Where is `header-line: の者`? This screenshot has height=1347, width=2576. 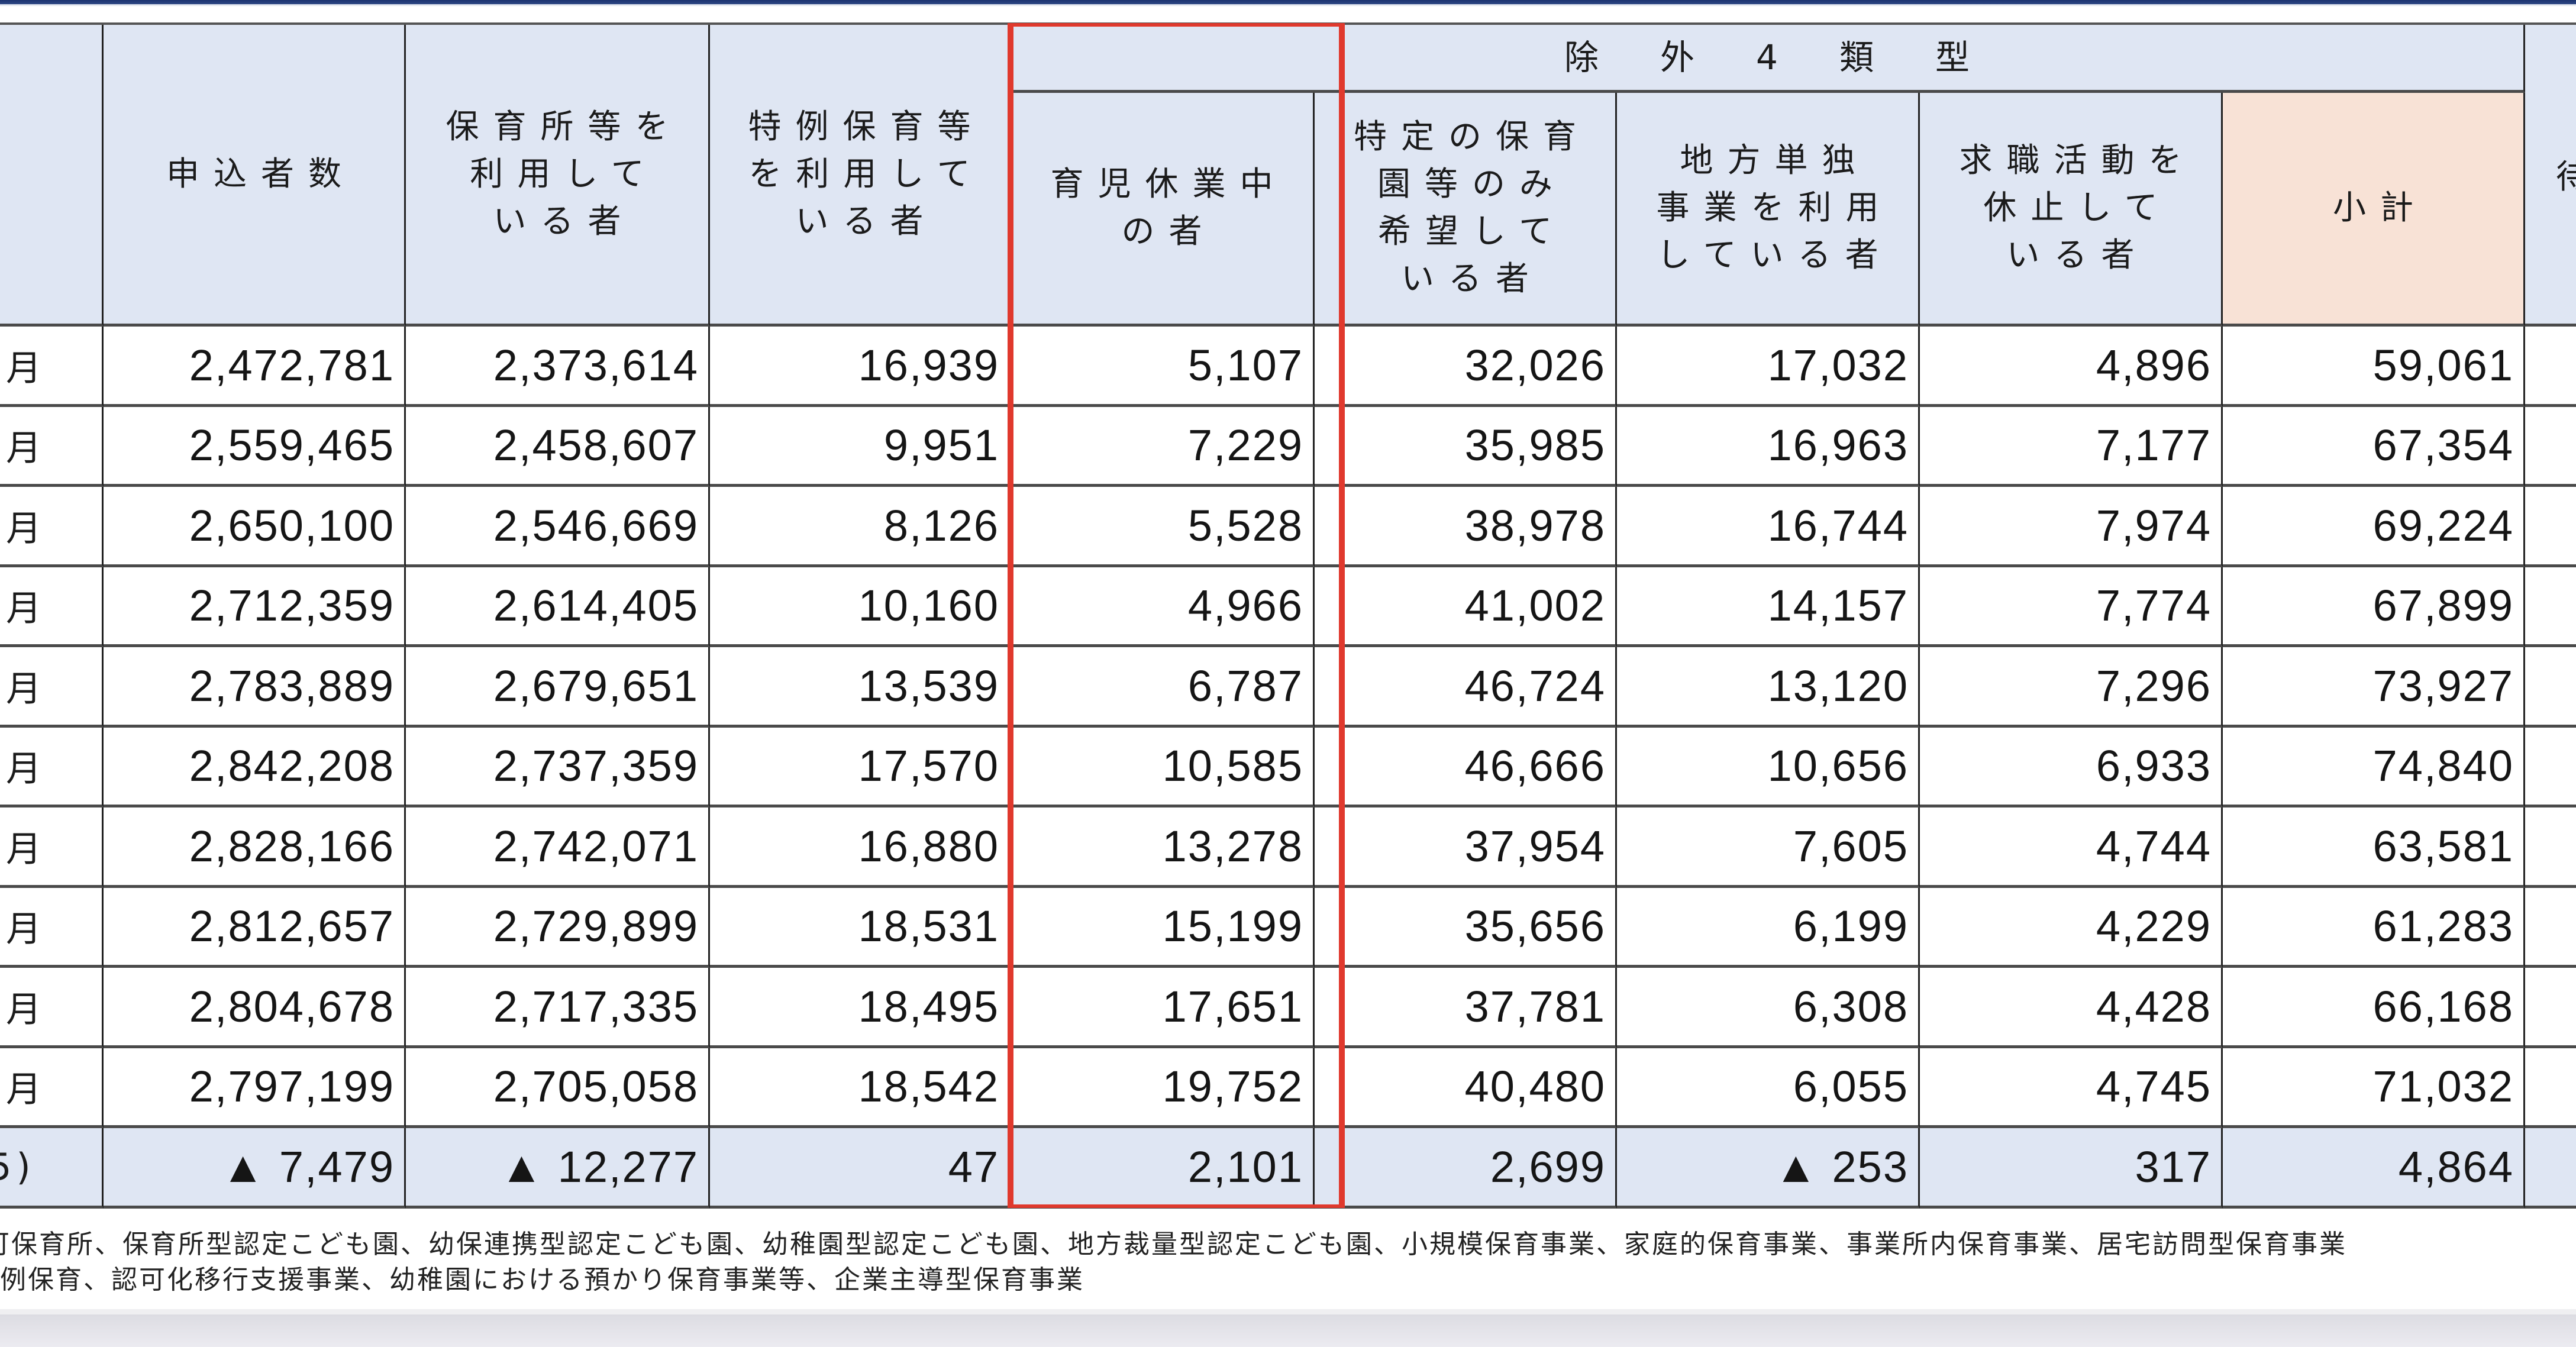 header-line: の者 is located at coordinates (1168, 231).